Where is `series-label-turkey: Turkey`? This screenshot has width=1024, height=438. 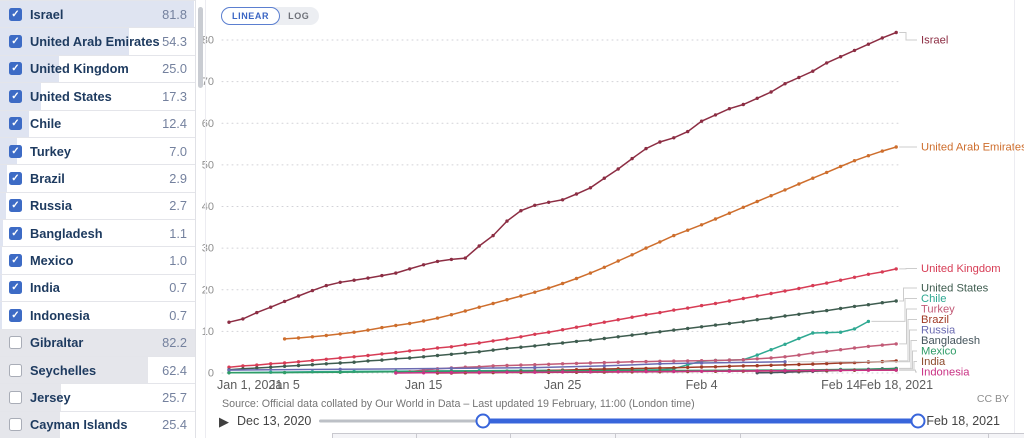
series-label-turkey: Turkey is located at coordinates (938, 310).